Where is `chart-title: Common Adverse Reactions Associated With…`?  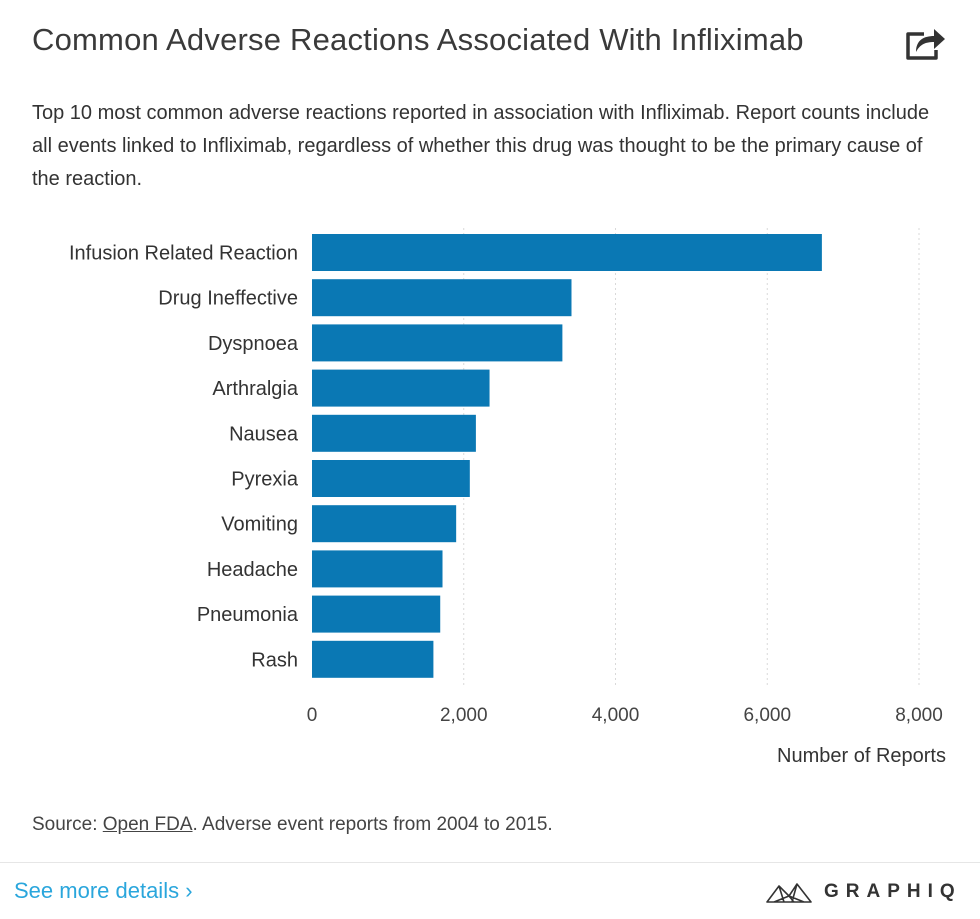 chart-title: Common Adverse Reactions Associated With… is located at coordinates (418, 39).